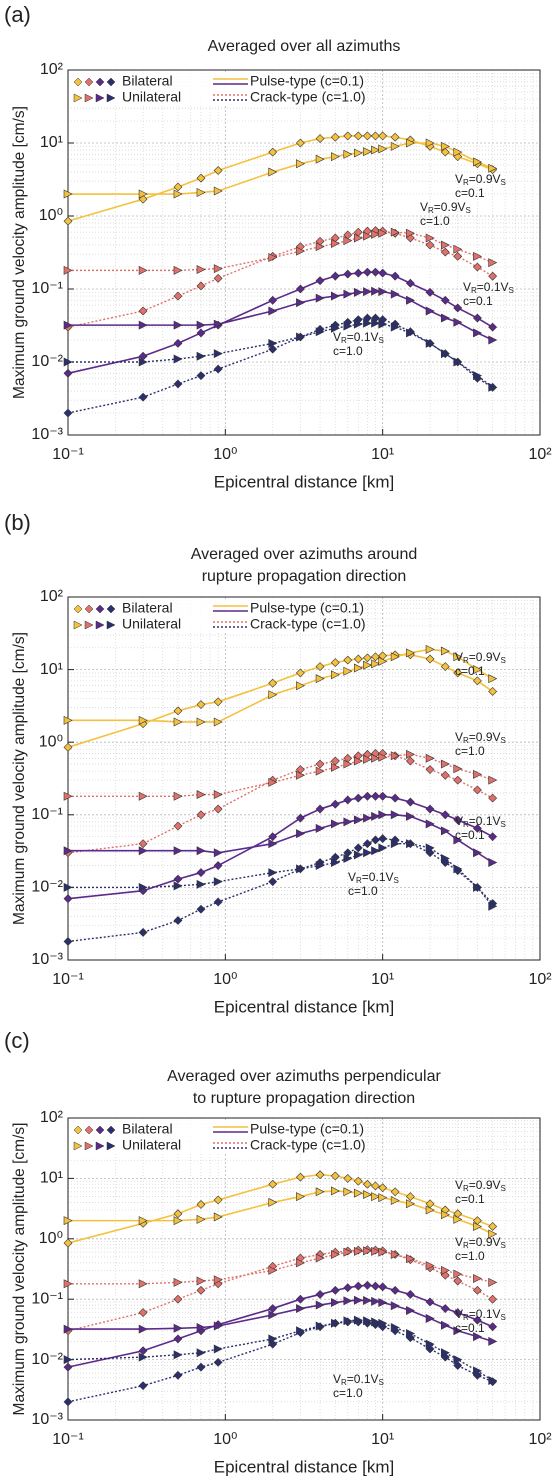  I want to click on x-tick-label: 10⁻¹, so click(68, 454).